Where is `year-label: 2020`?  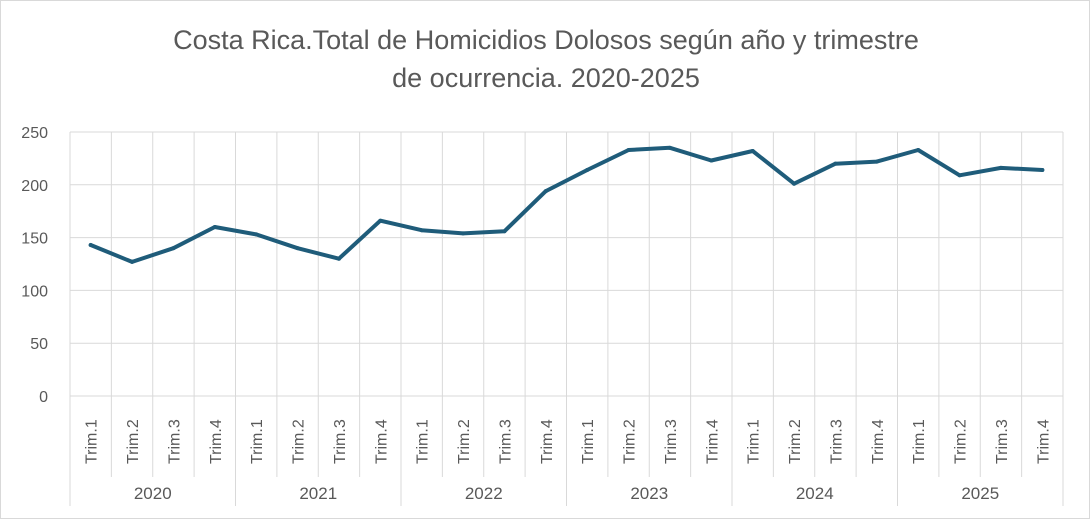 year-label: 2020 is located at coordinates (153, 493).